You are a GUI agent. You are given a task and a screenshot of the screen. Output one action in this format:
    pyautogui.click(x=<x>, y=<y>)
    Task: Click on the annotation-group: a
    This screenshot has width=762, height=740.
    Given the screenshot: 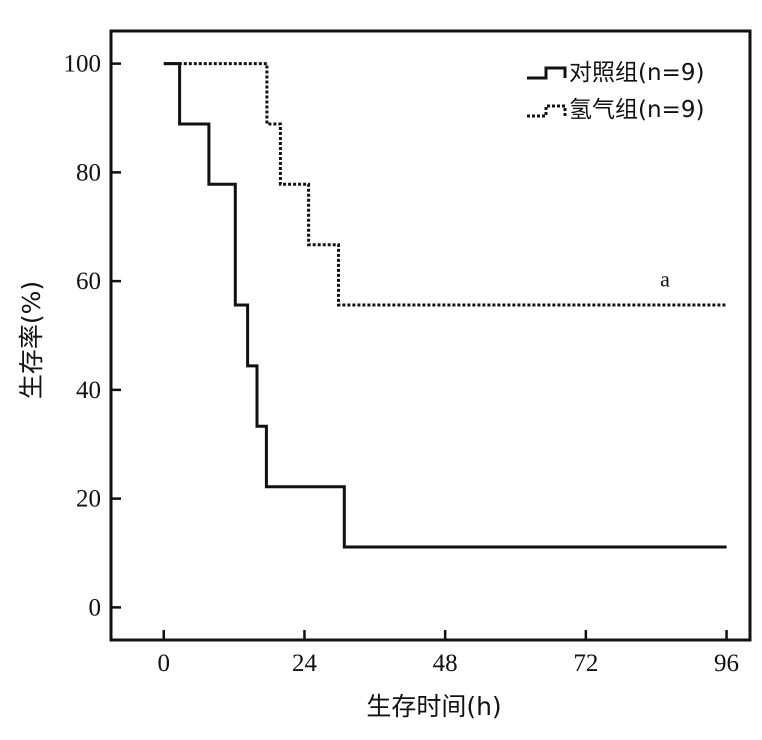 What is the action you would take?
    pyautogui.click(x=665, y=279)
    